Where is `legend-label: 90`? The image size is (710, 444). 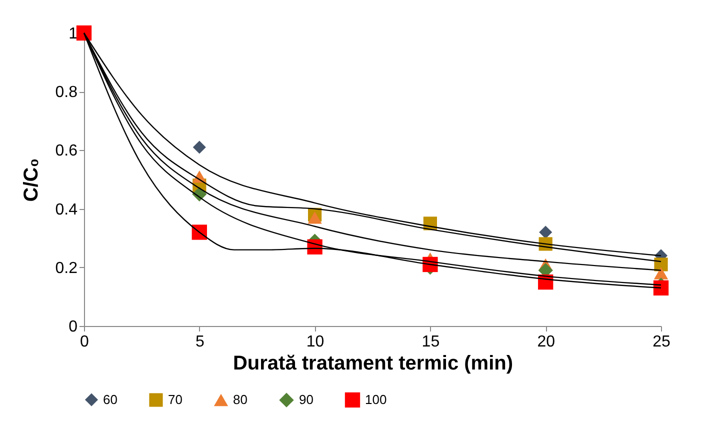 legend-label: 90 is located at coordinates (306, 400).